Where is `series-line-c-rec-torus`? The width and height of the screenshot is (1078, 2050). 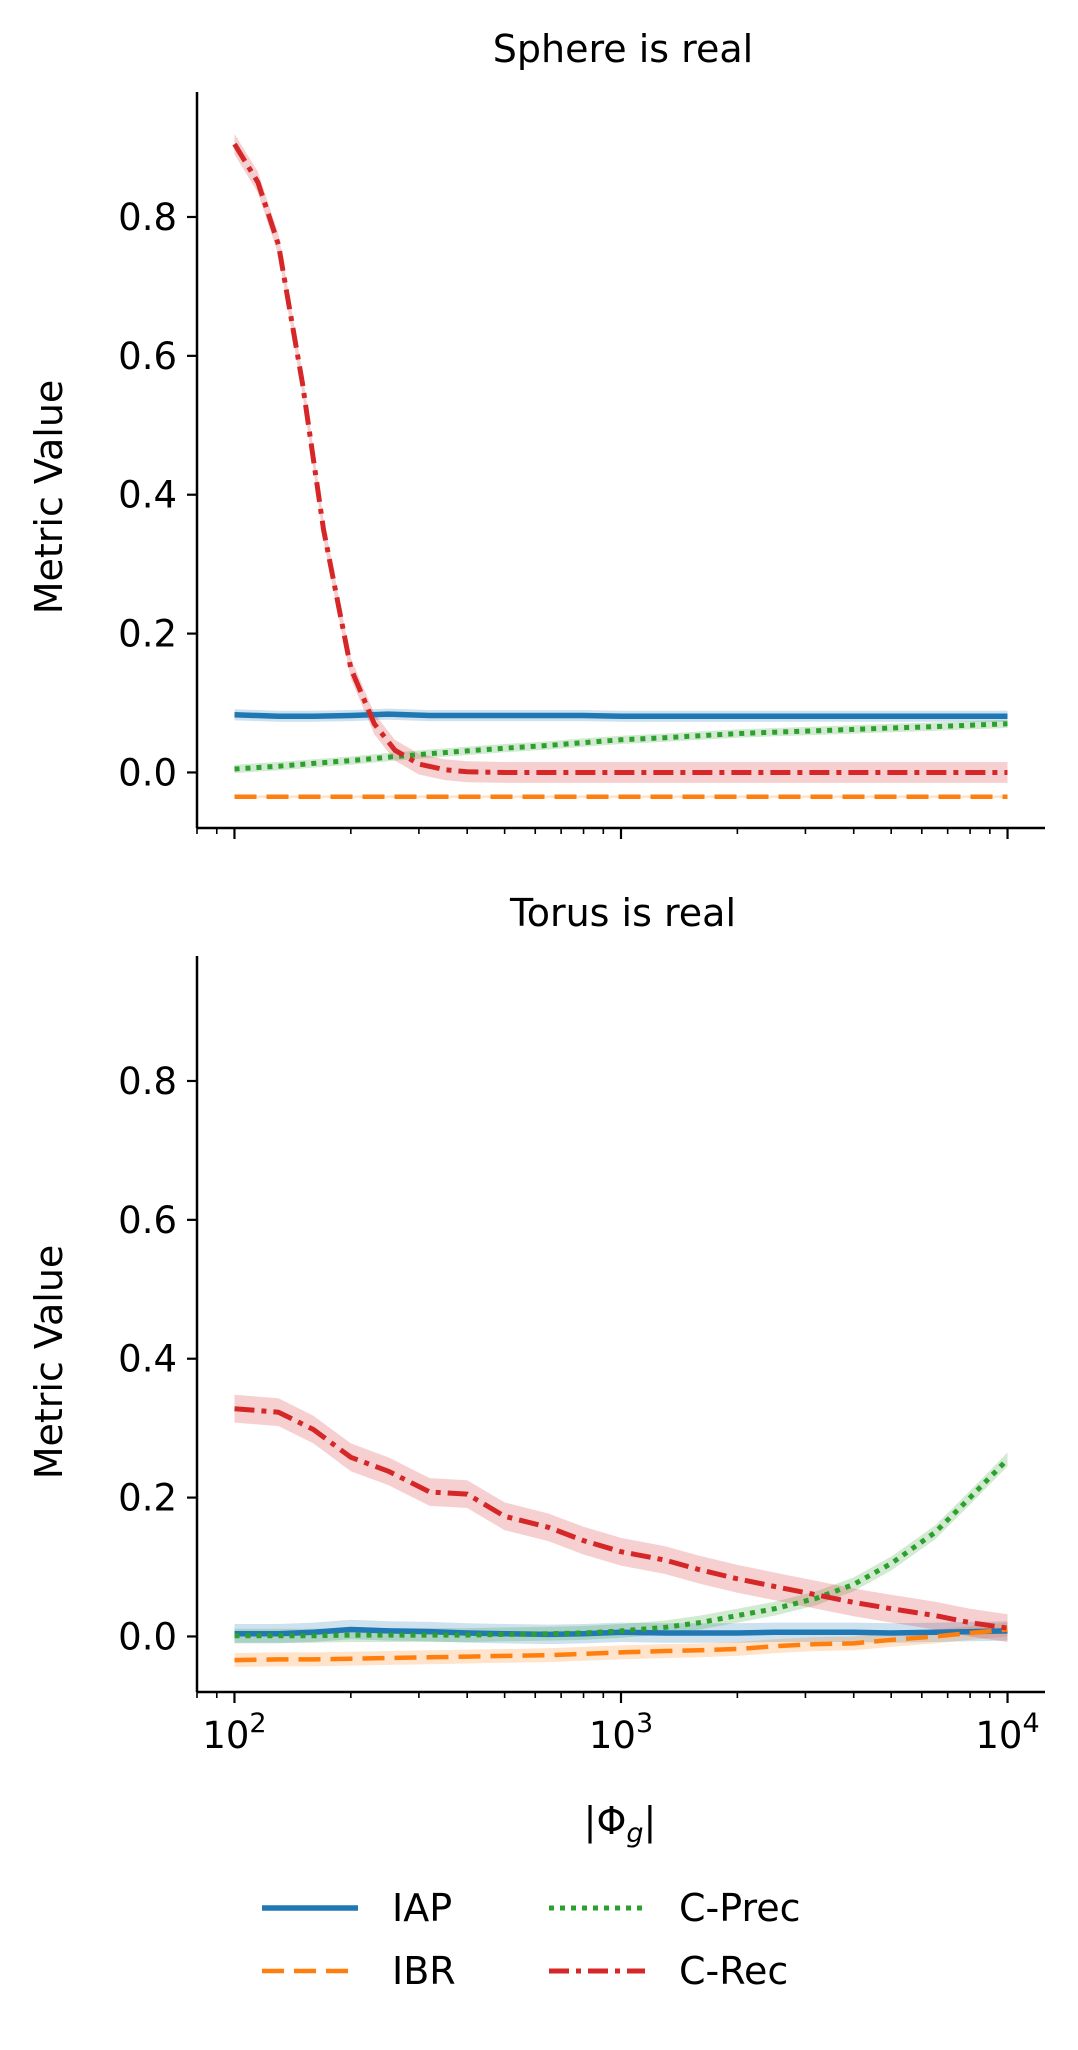 series-line-c-rec-torus is located at coordinates (621, 1518).